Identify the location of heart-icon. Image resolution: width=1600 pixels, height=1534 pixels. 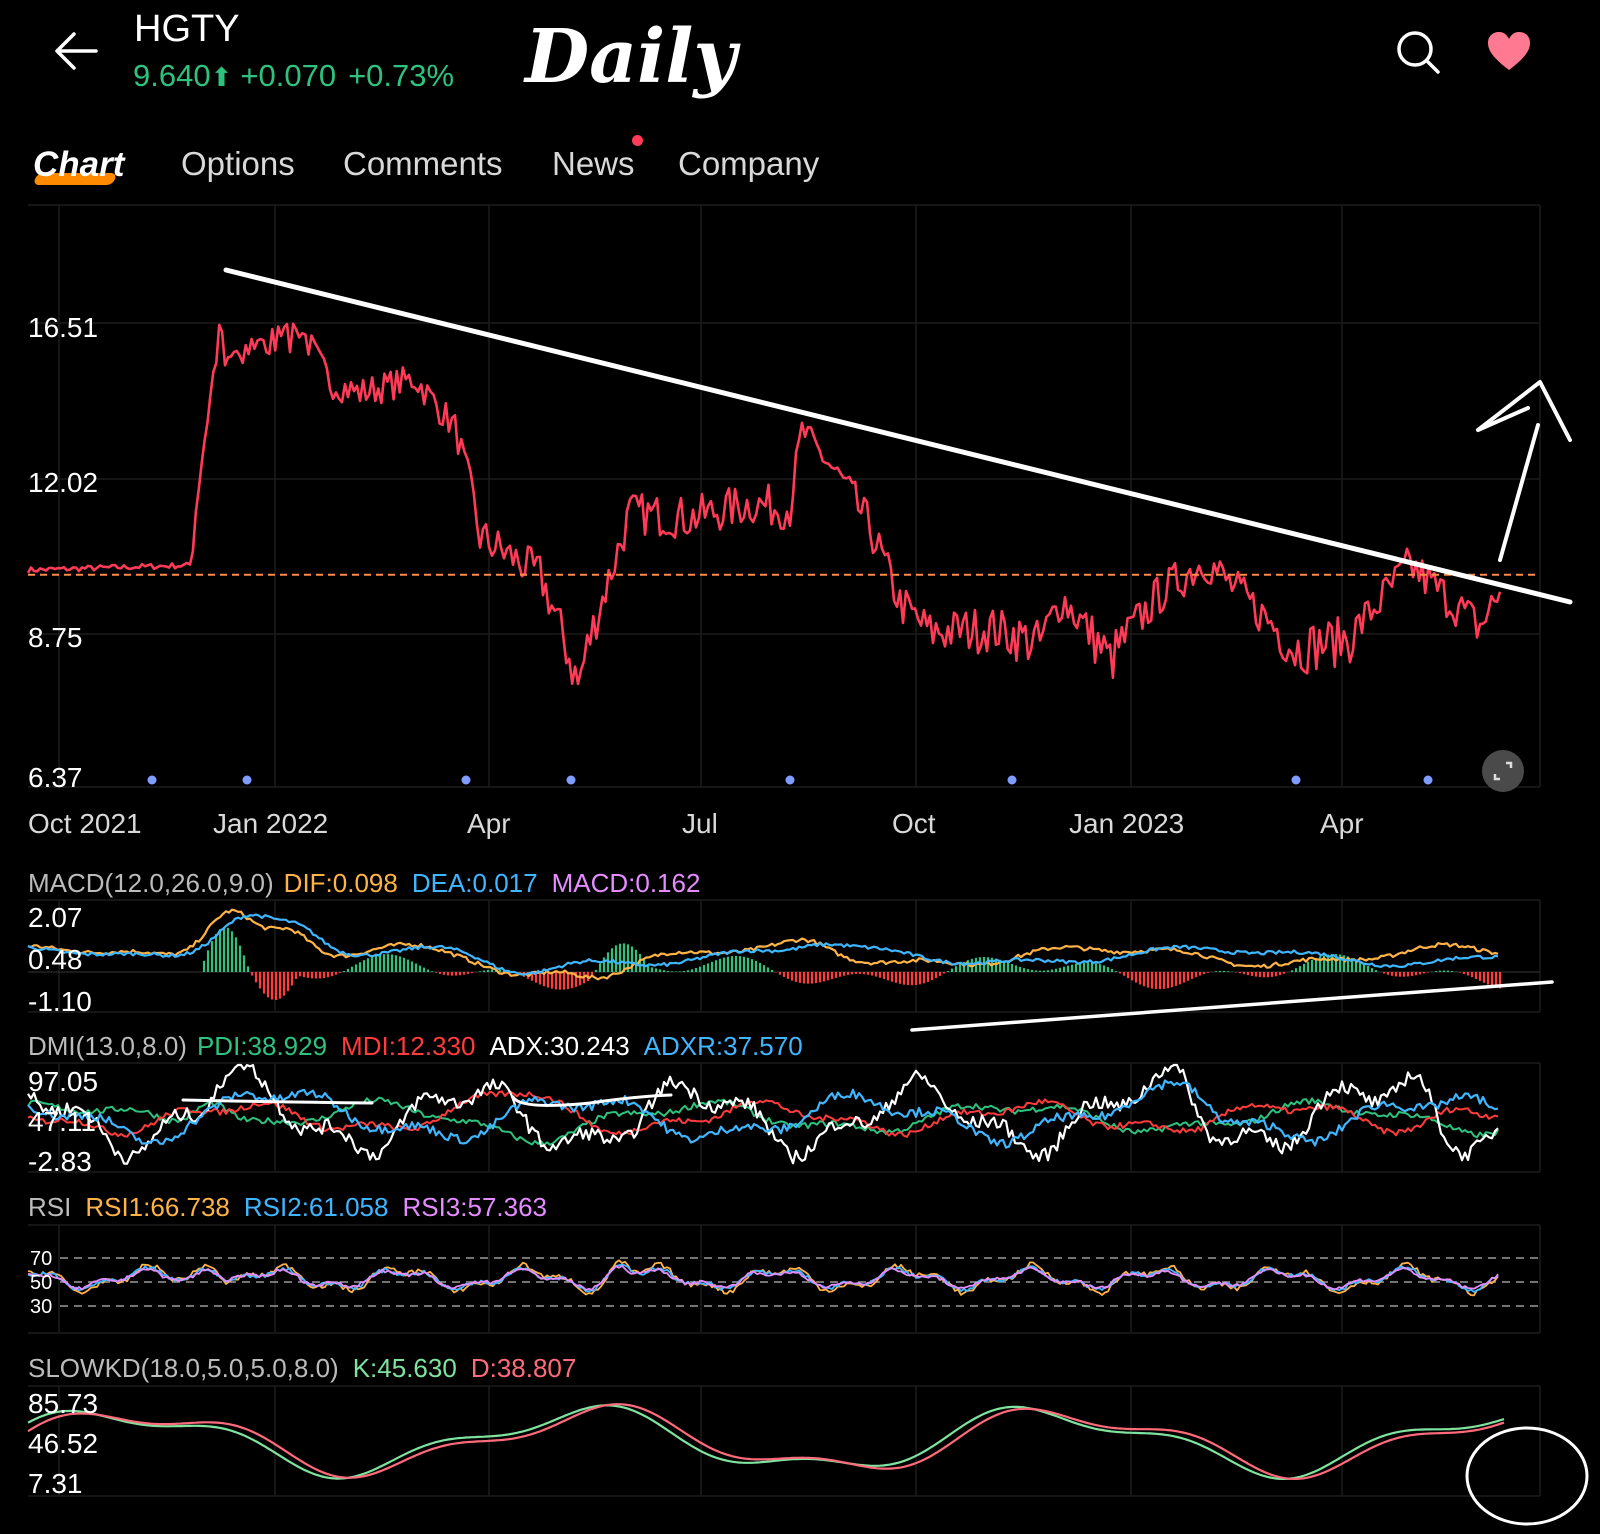
(1509, 51).